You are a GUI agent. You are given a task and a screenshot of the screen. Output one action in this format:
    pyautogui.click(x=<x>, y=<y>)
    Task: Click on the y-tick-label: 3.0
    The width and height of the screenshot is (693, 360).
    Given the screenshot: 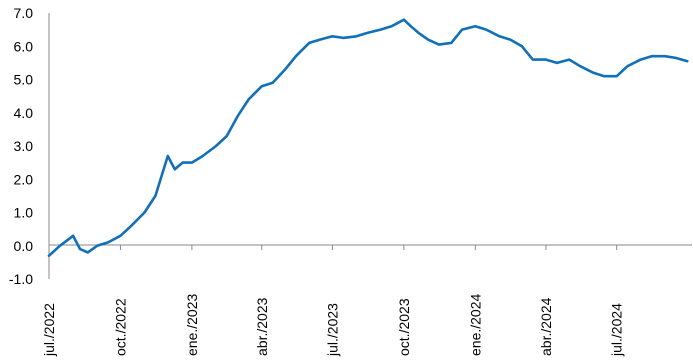 What is the action you would take?
    pyautogui.click(x=24, y=146)
    